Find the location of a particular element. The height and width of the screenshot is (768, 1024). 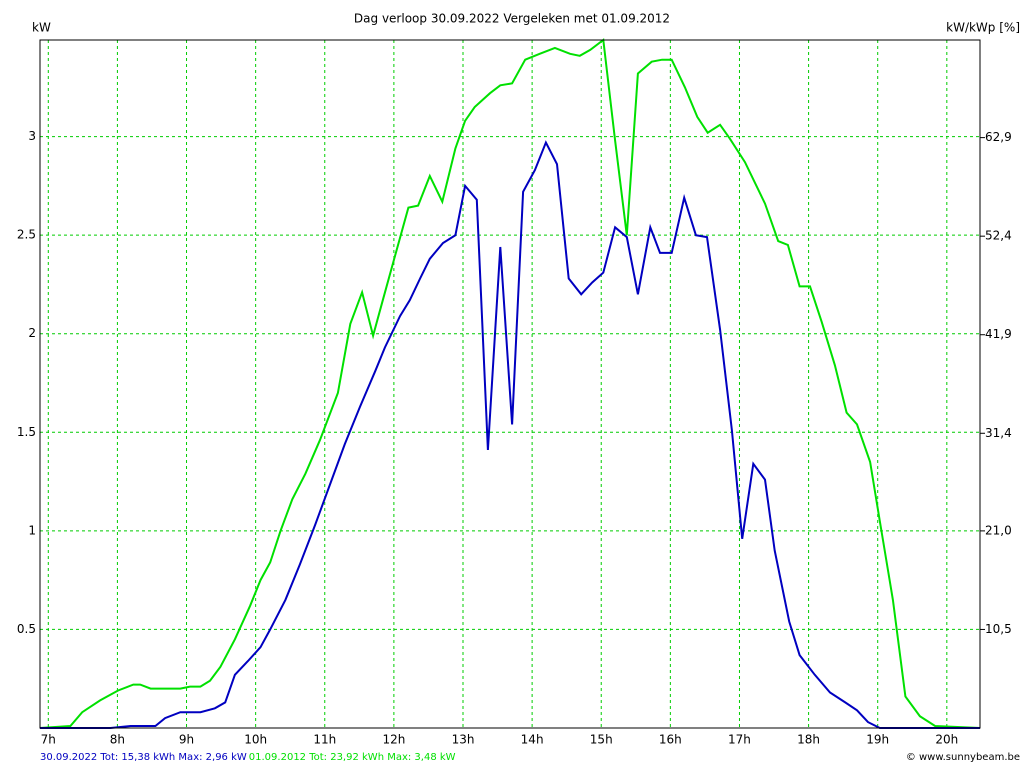

x-tick-label: 14h is located at coordinates (532, 740).